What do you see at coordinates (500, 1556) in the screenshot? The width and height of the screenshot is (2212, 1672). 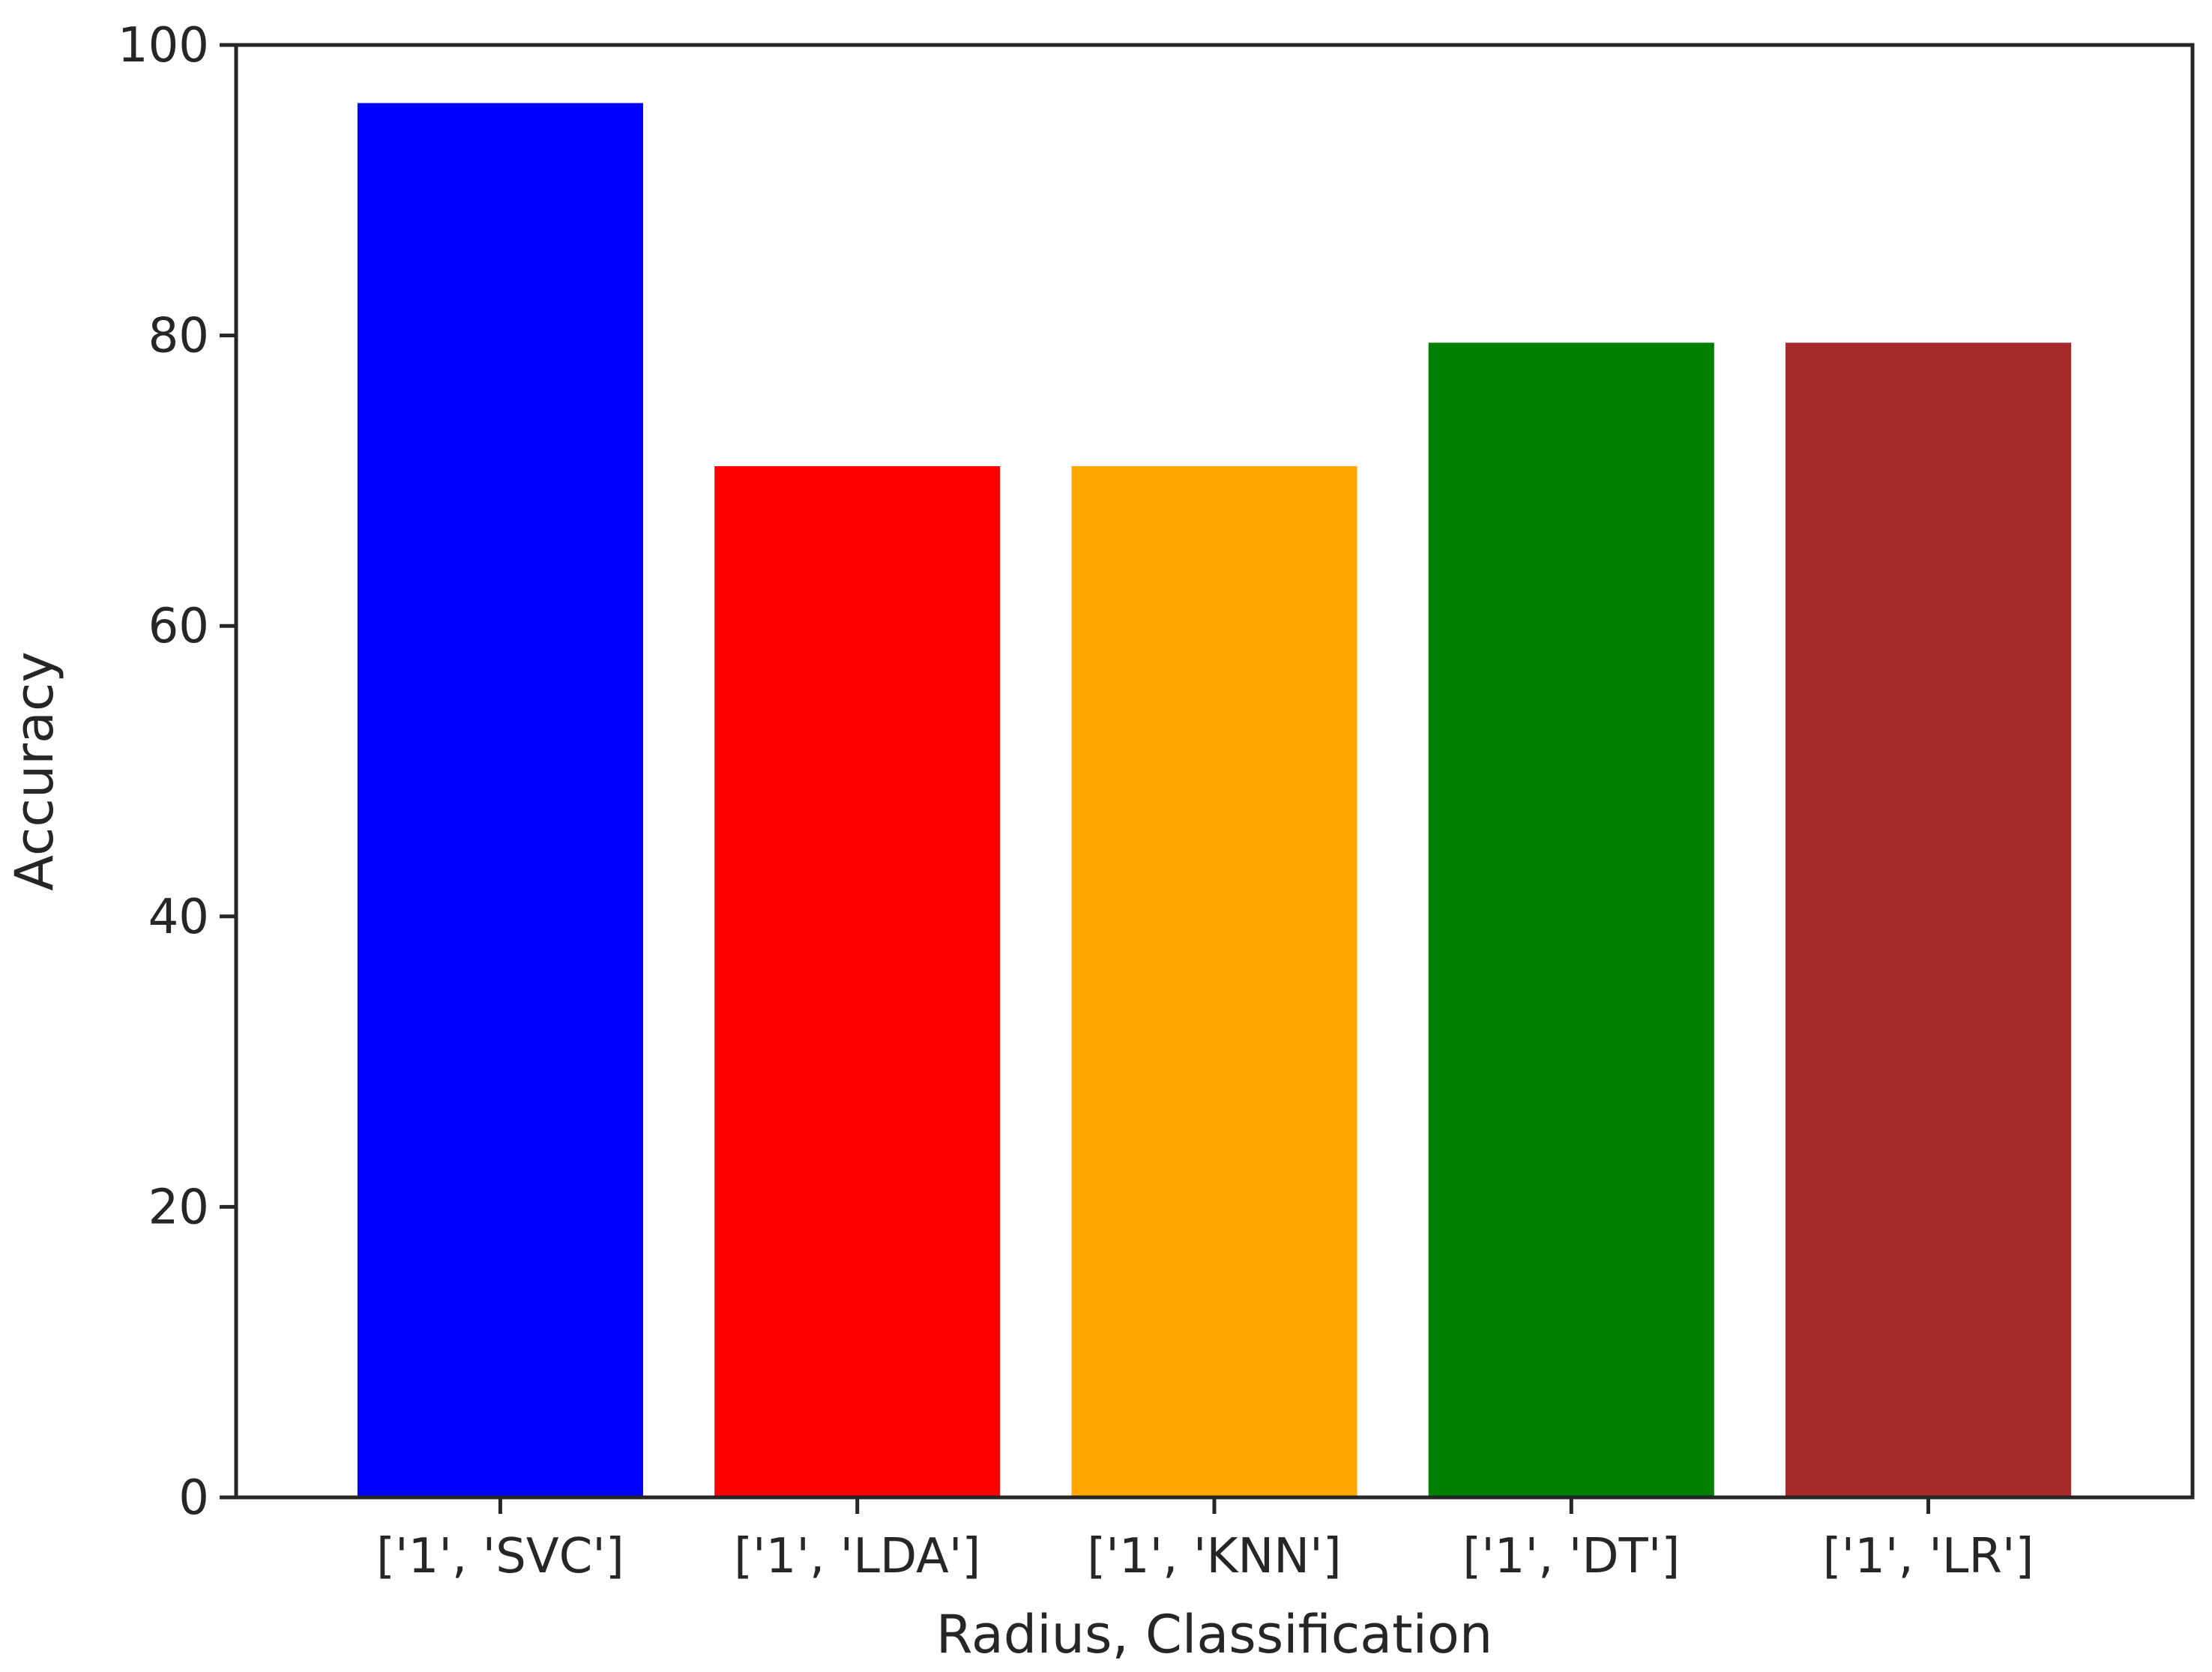 I see `x-tick-label: ['1', 'SVC']` at bounding box center [500, 1556].